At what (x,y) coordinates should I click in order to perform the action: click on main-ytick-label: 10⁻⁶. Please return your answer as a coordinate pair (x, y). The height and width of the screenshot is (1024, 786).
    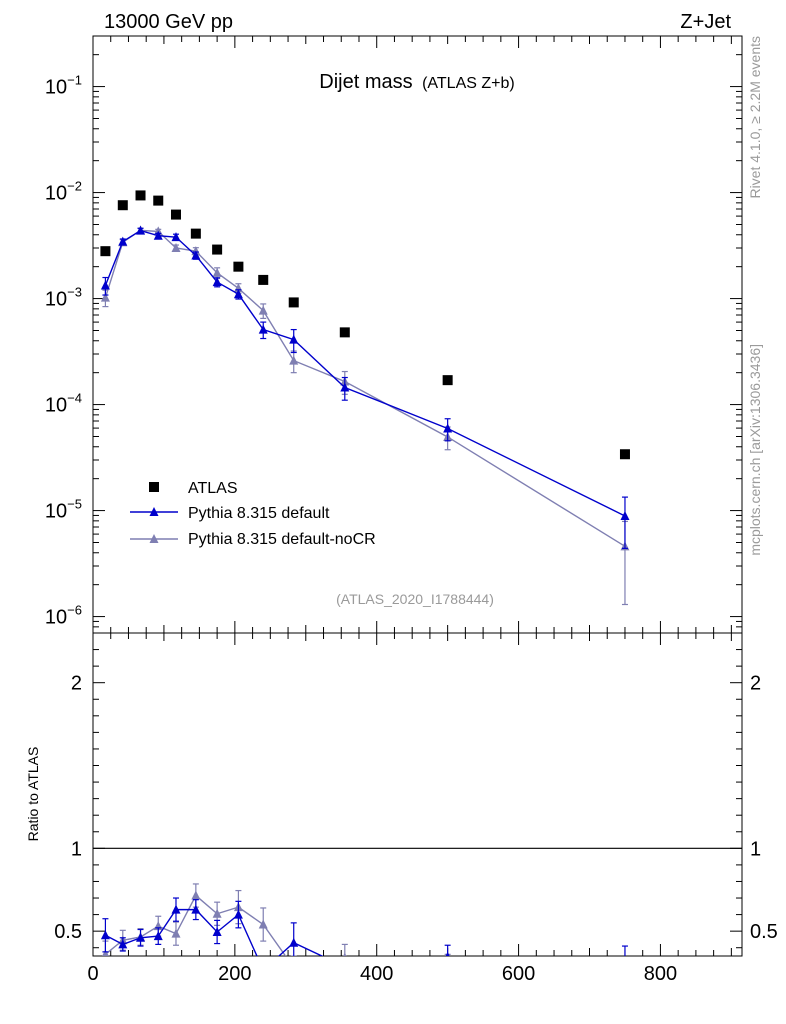
    Looking at the image, I should click on (63, 616).